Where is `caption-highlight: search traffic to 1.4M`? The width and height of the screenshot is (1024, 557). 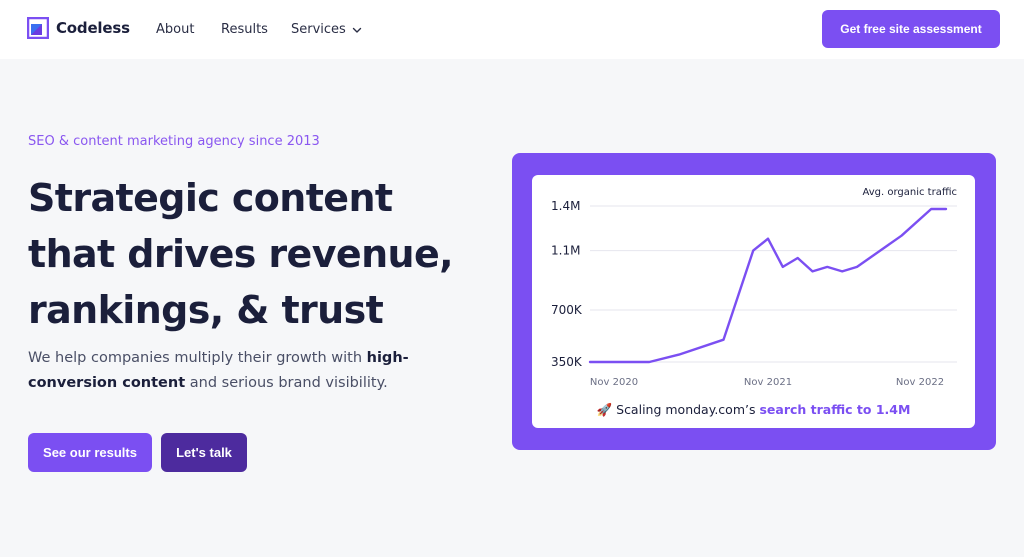
caption-highlight: search traffic to 1.4M is located at coordinates (835, 409).